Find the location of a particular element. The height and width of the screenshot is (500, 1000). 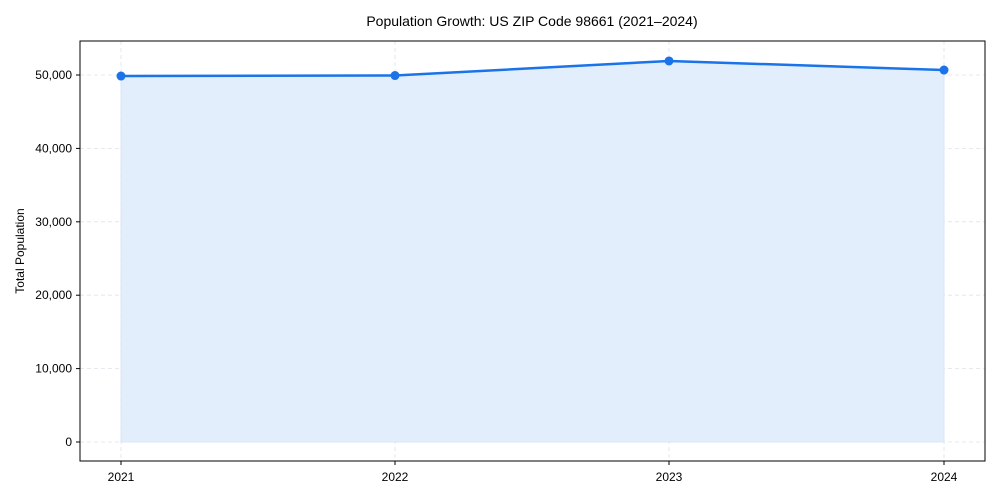

y-tick-label: 10,000 is located at coordinates (53, 369).